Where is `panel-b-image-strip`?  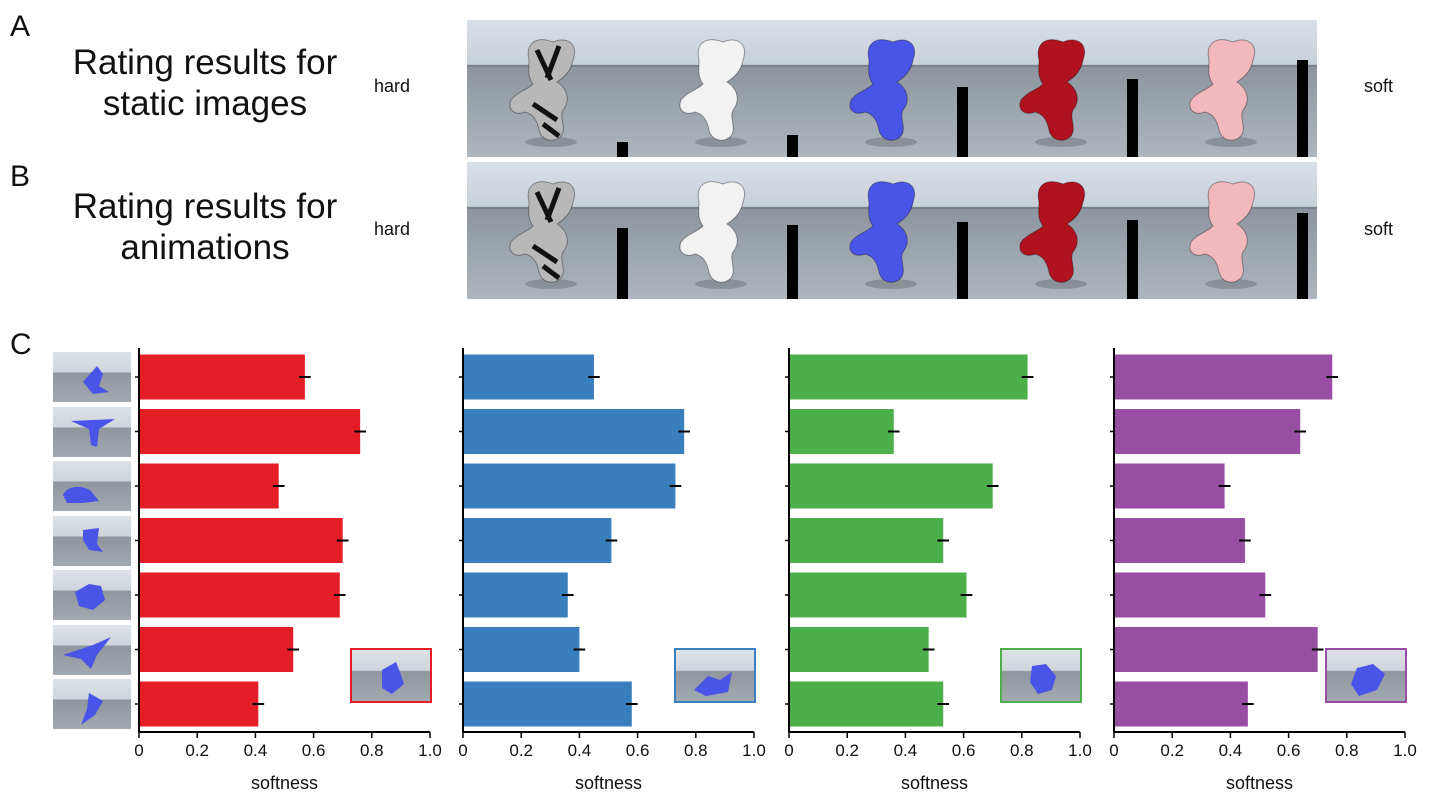 panel-b-image-strip is located at coordinates (892, 230).